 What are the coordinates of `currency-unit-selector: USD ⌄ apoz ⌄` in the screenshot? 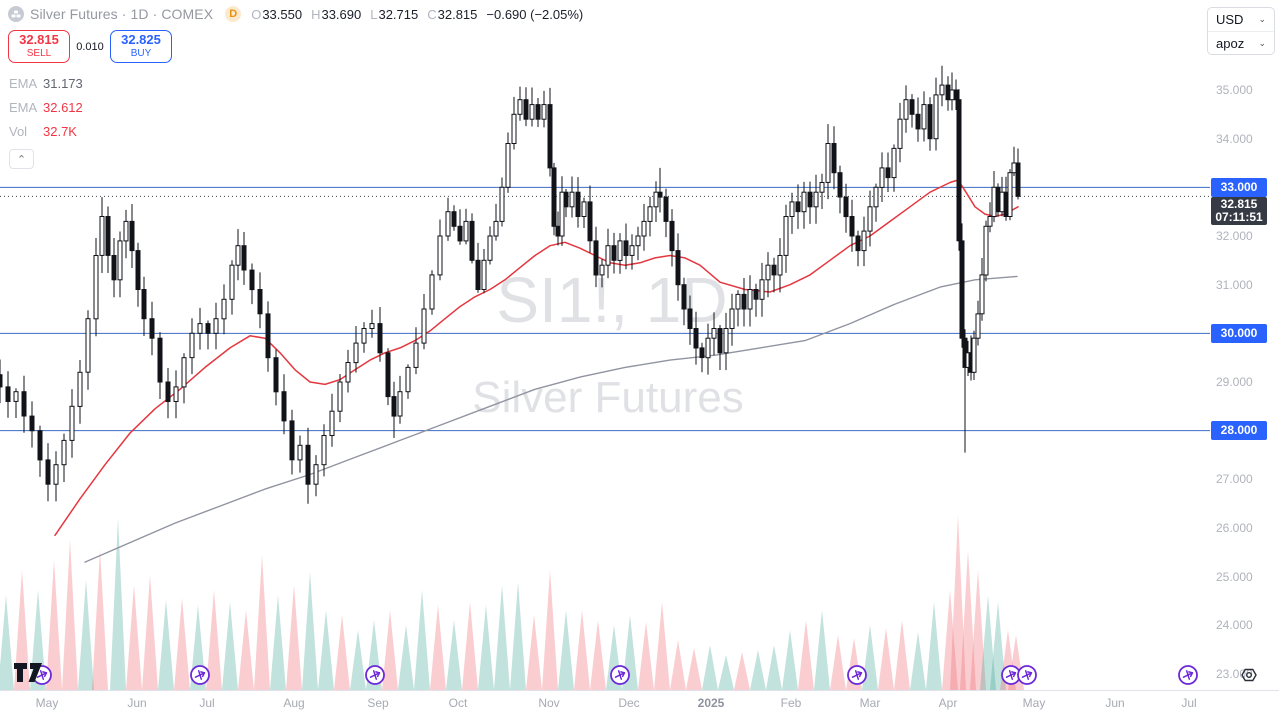 It's located at (1241, 31).